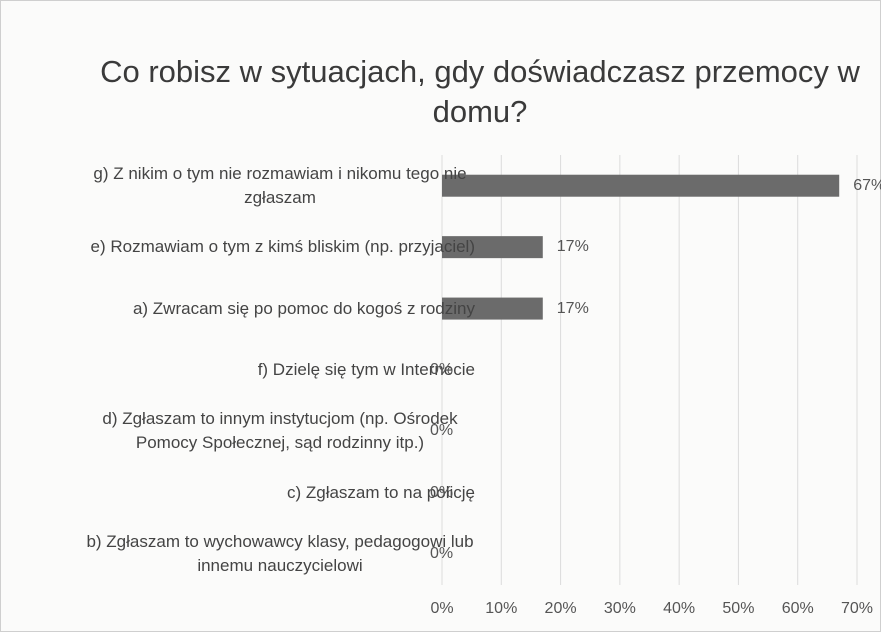 The width and height of the screenshot is (881, 632). What do you see at coordinates (867, 185) in the screenshot?
I see `value-label: 67%` at bounding box center [867, 185].